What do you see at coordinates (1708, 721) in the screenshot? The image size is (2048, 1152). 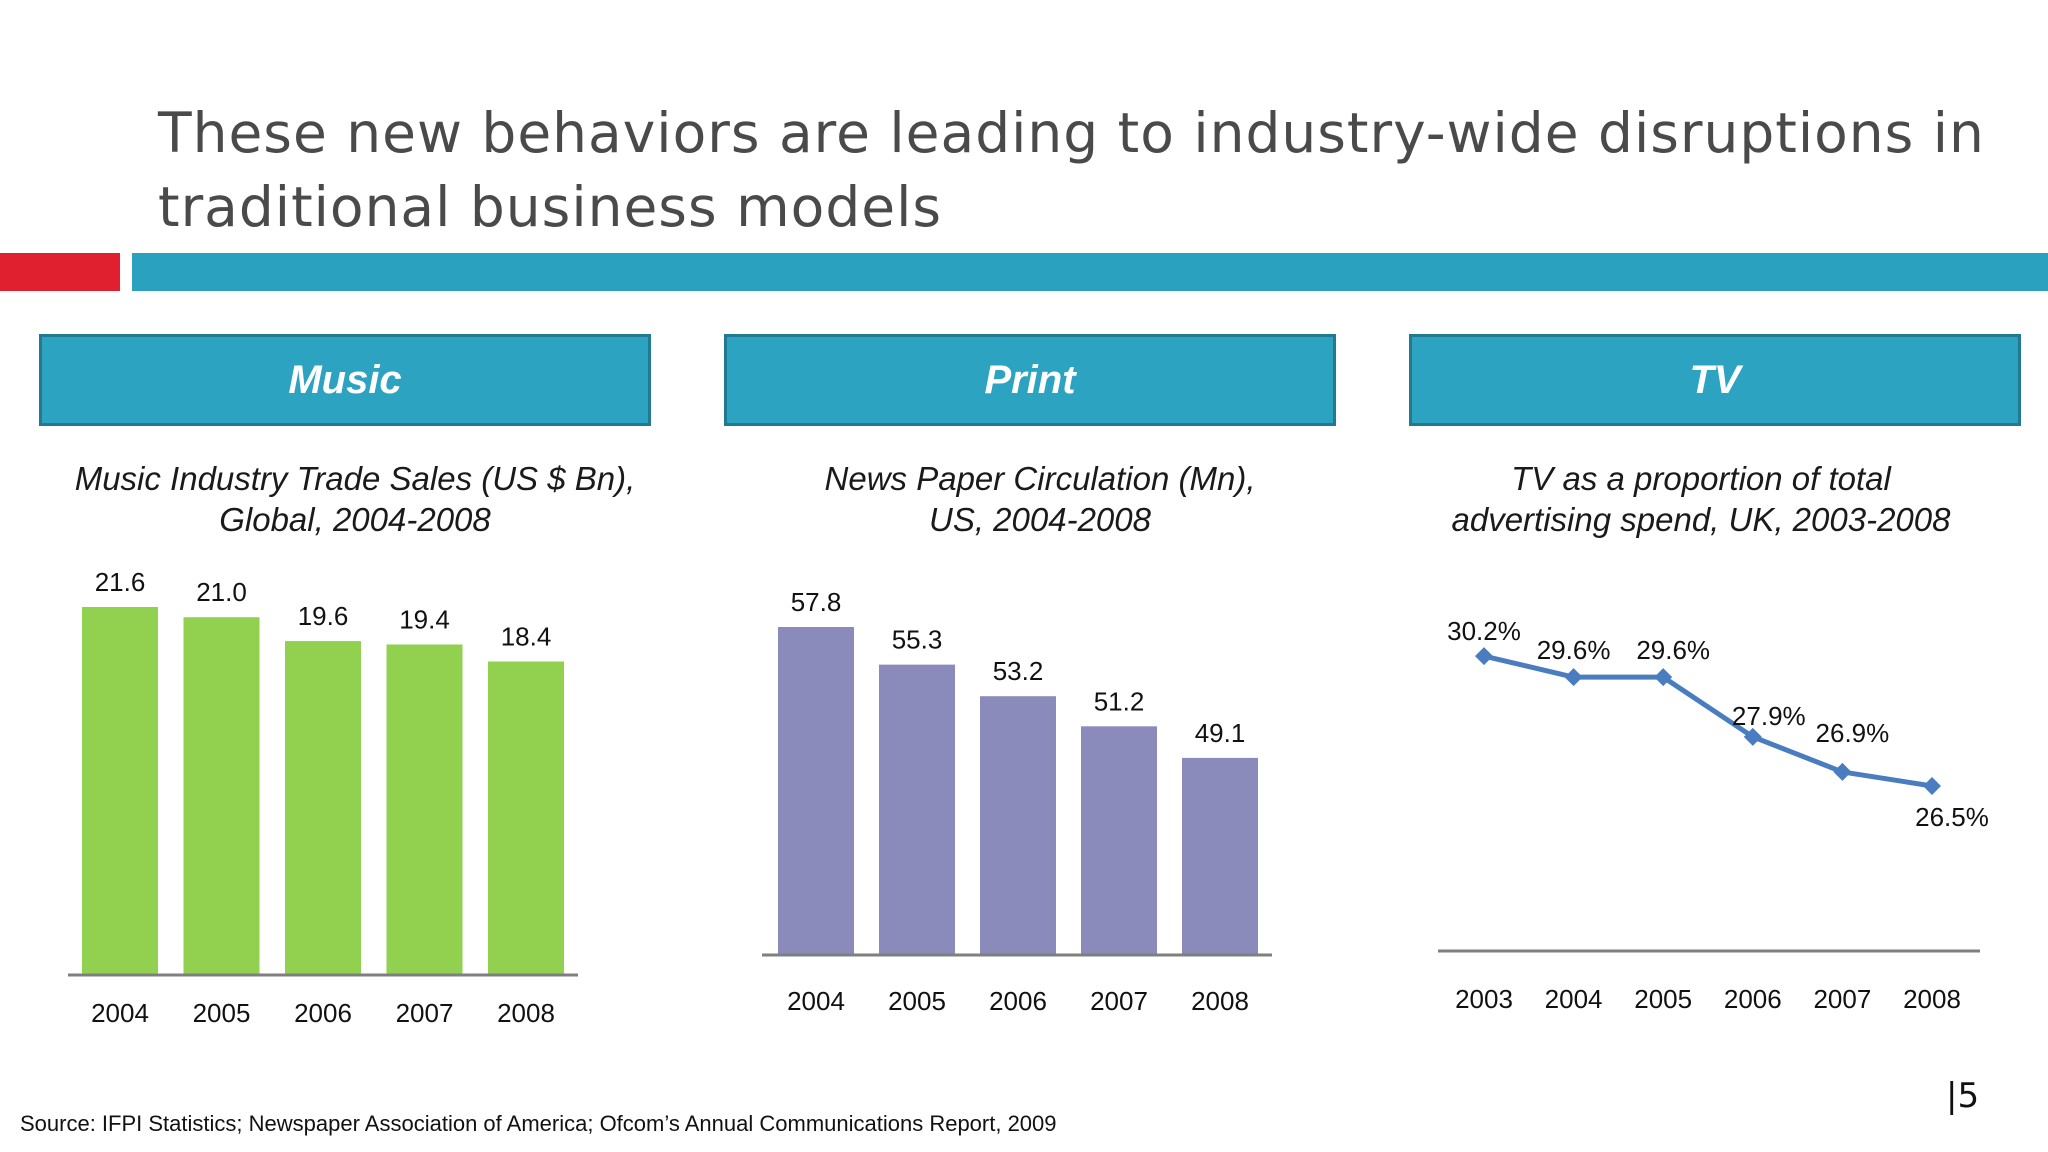 I see `series-line` at bounding box center [1708, 721].